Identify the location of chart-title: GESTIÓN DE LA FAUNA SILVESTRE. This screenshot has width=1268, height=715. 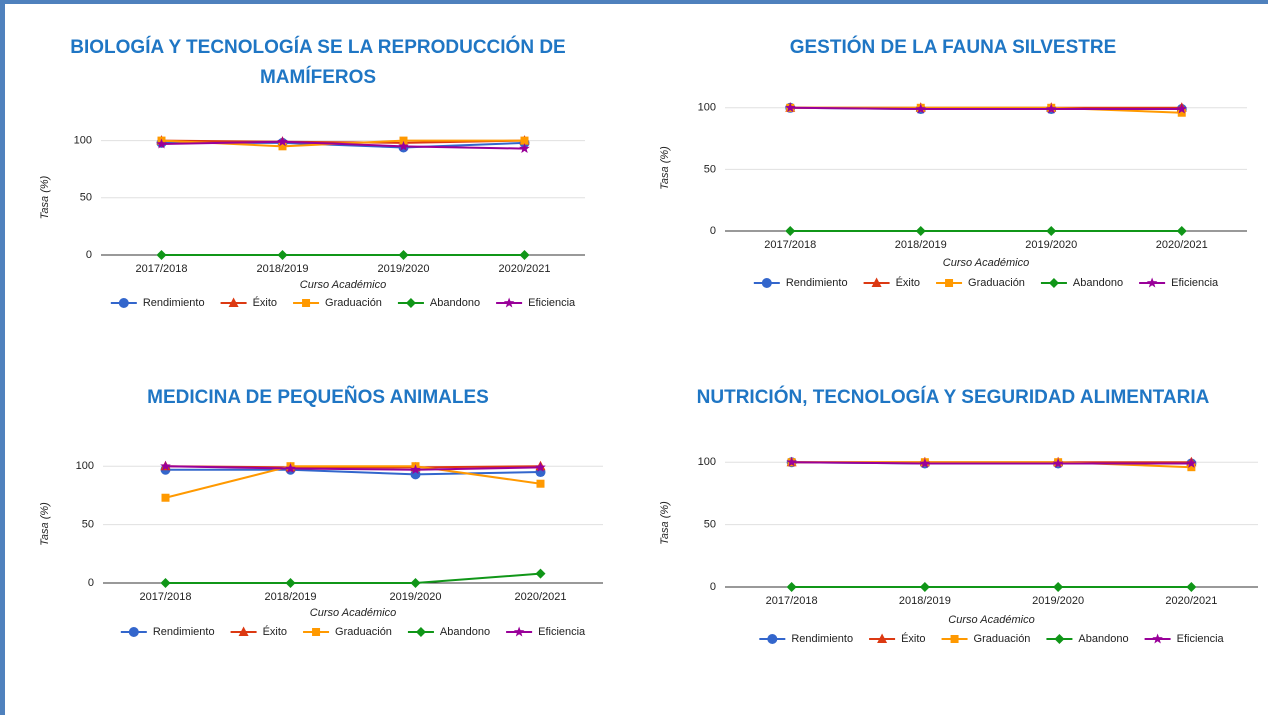
(953, 47).